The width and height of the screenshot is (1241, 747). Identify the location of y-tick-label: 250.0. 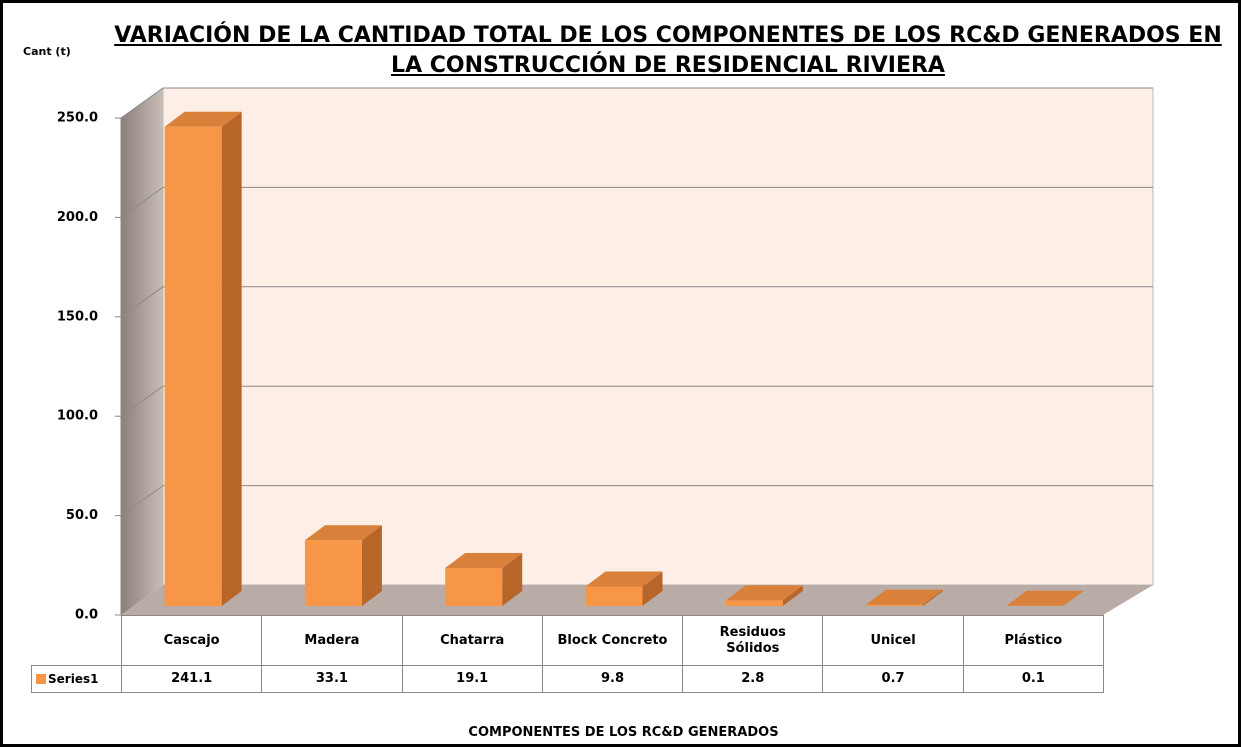
(77, 118).